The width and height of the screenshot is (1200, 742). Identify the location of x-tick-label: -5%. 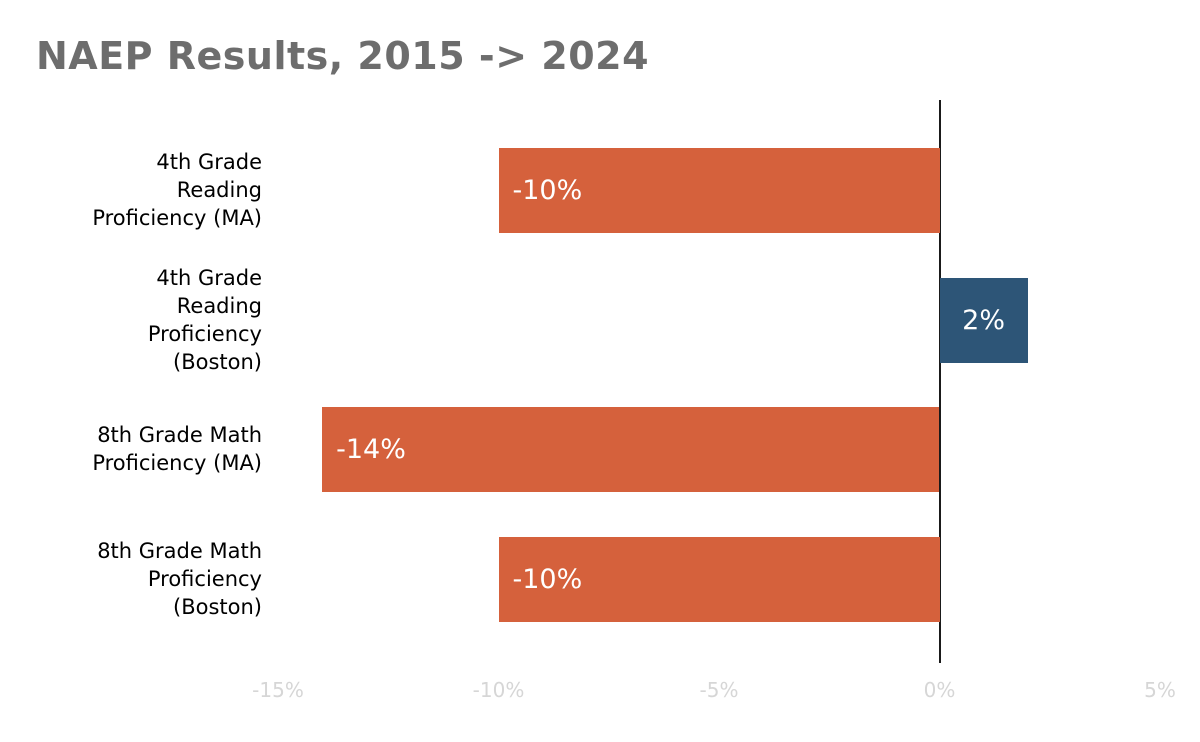
(719, 690).